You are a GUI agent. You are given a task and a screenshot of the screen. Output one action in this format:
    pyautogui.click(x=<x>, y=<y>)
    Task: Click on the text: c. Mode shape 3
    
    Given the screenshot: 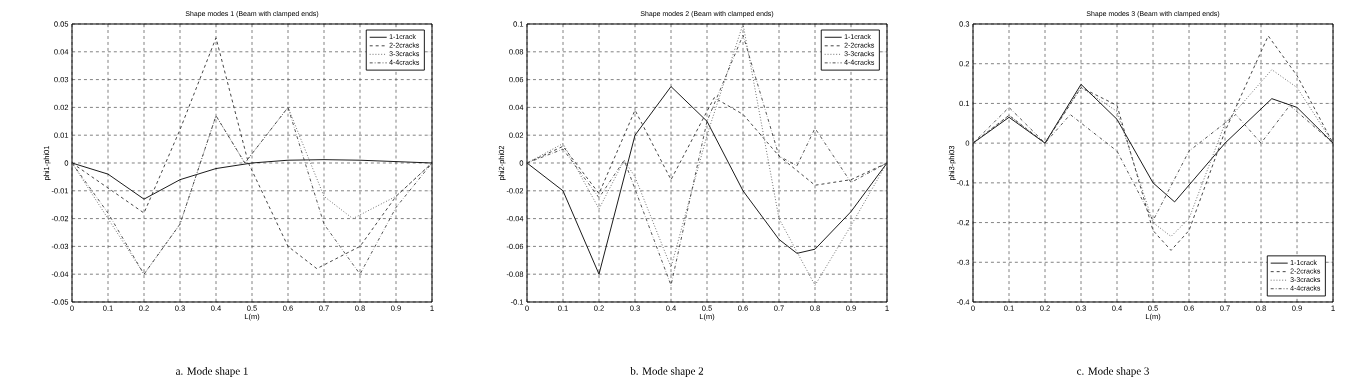 What is the action you would take?
    pyautogui.click(x=1113, y=372)
    